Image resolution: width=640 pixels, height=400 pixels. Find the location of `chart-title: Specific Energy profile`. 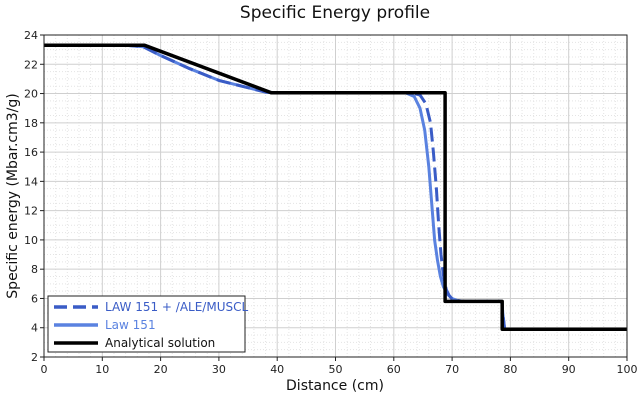

chart-title: Specific Energy profile is located at coordinates (335, 13).